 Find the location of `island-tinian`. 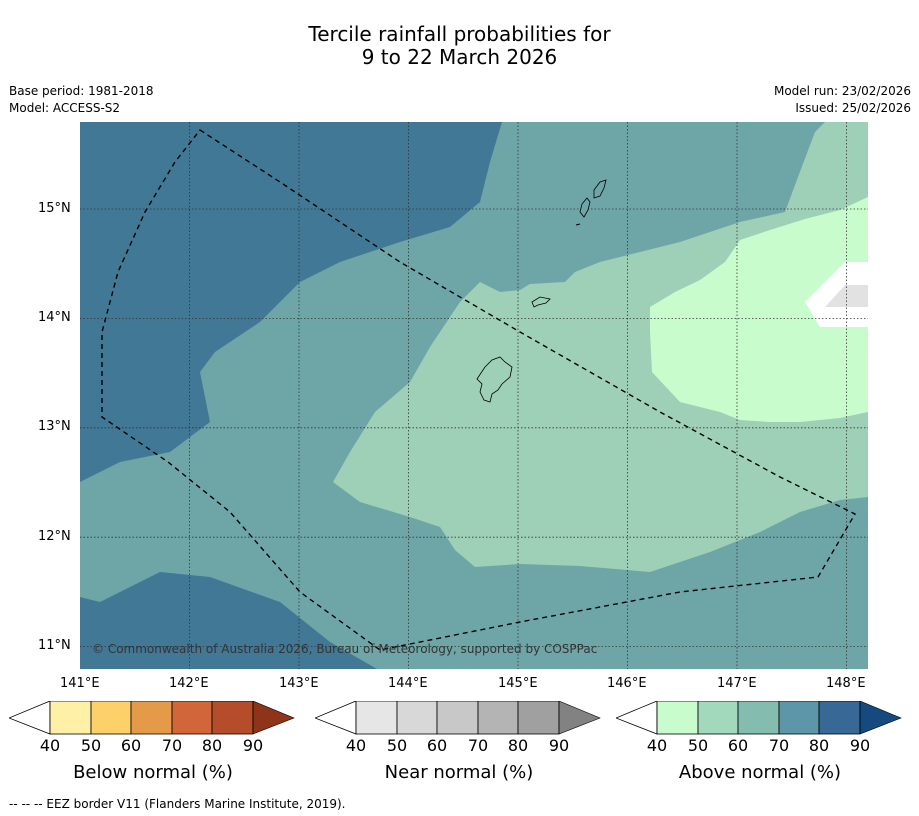

island-tinian is located at coordinates (585, 207).